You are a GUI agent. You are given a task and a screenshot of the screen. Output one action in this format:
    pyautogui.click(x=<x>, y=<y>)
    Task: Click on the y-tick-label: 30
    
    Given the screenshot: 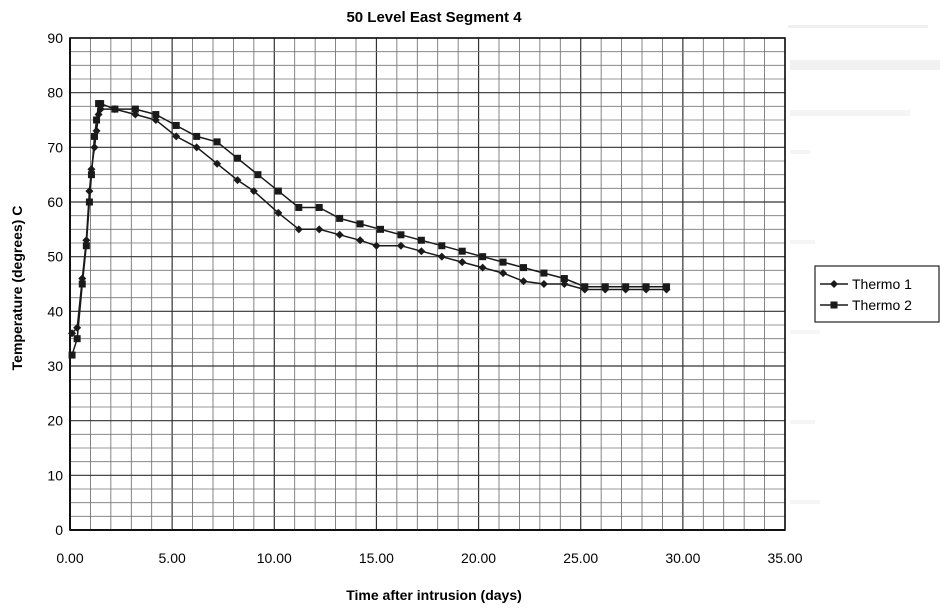 What is the action you would take?
    pyautogui.click(x=55, y=366)
    